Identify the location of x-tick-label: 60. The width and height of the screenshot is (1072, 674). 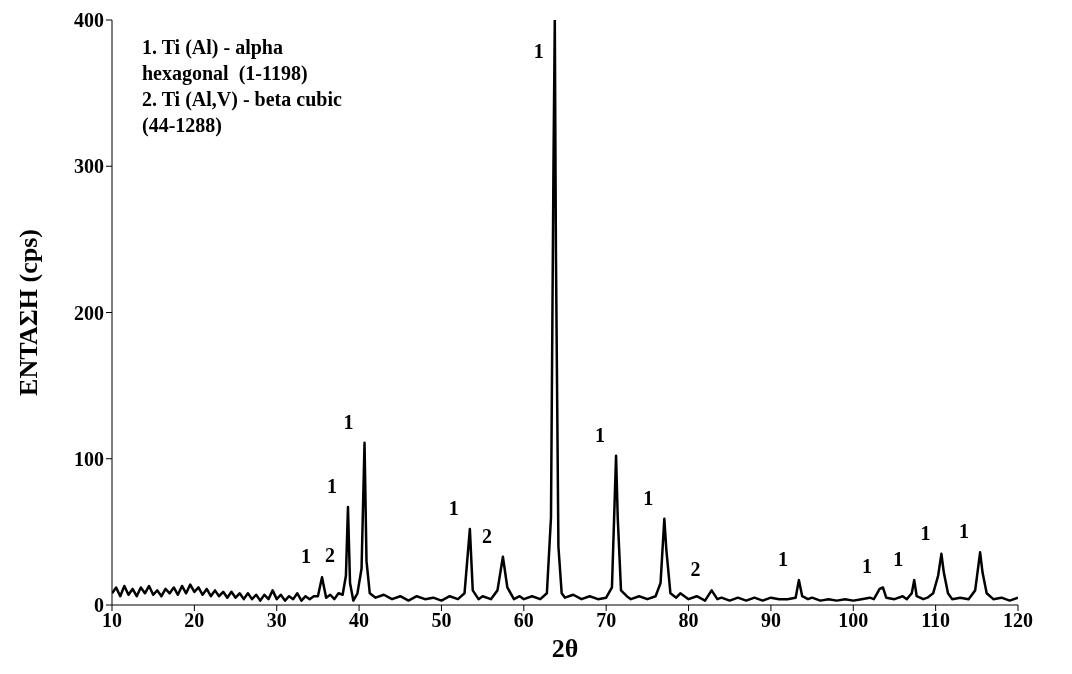
(523, 620).